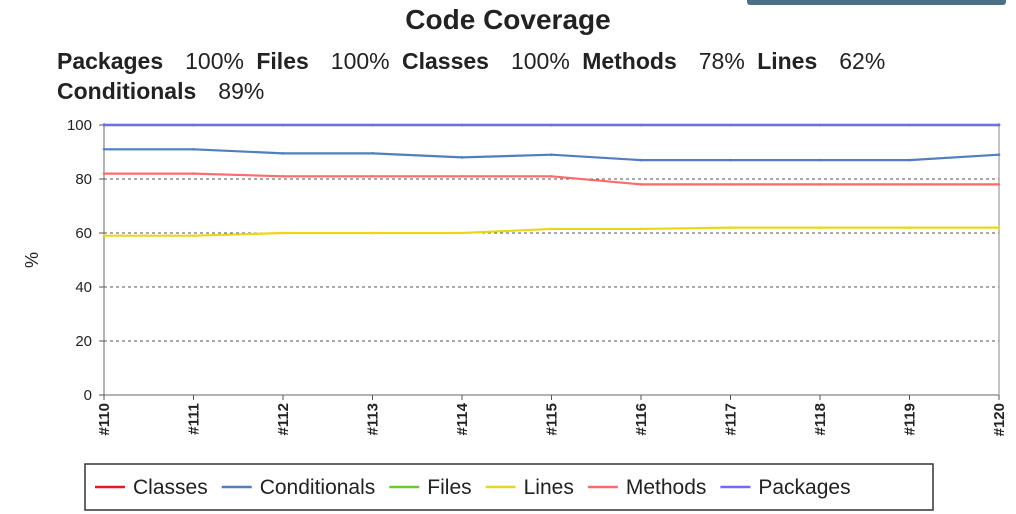  What do you see at coordinates (373, 419) in the screenshot?
I see `x-tick-label: #113` at bounding box center [373, 419].